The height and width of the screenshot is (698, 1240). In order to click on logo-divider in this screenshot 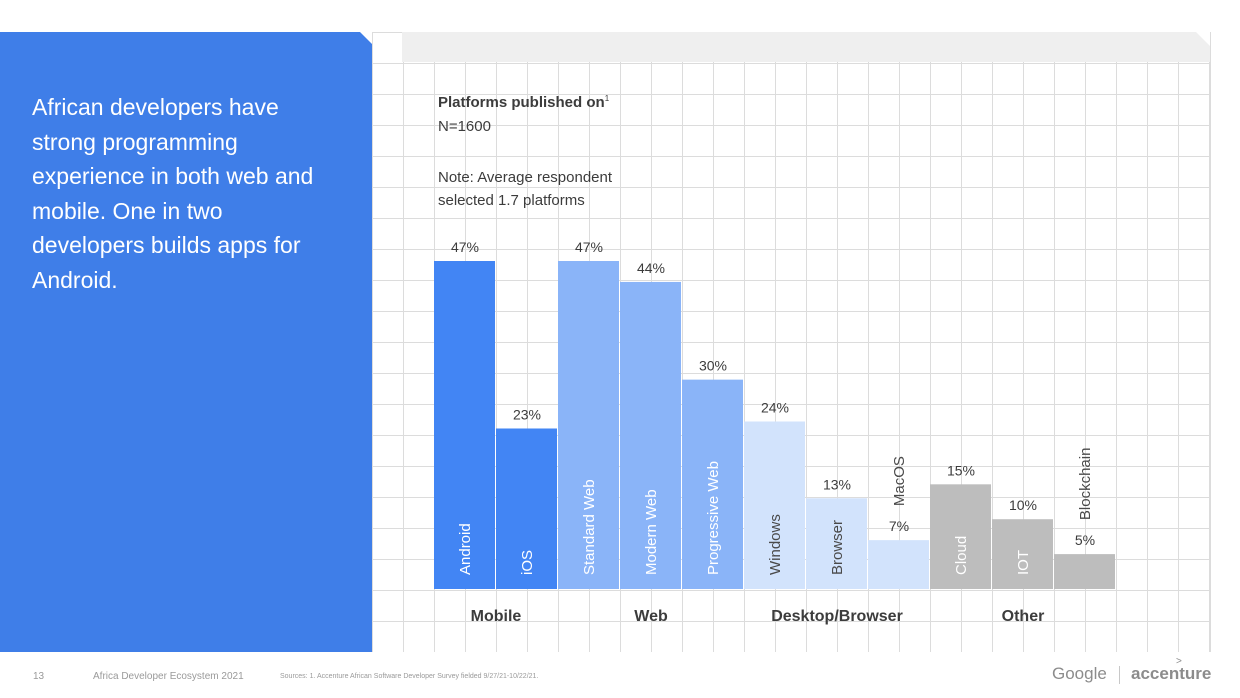, I will do `click(1119, 675)`.